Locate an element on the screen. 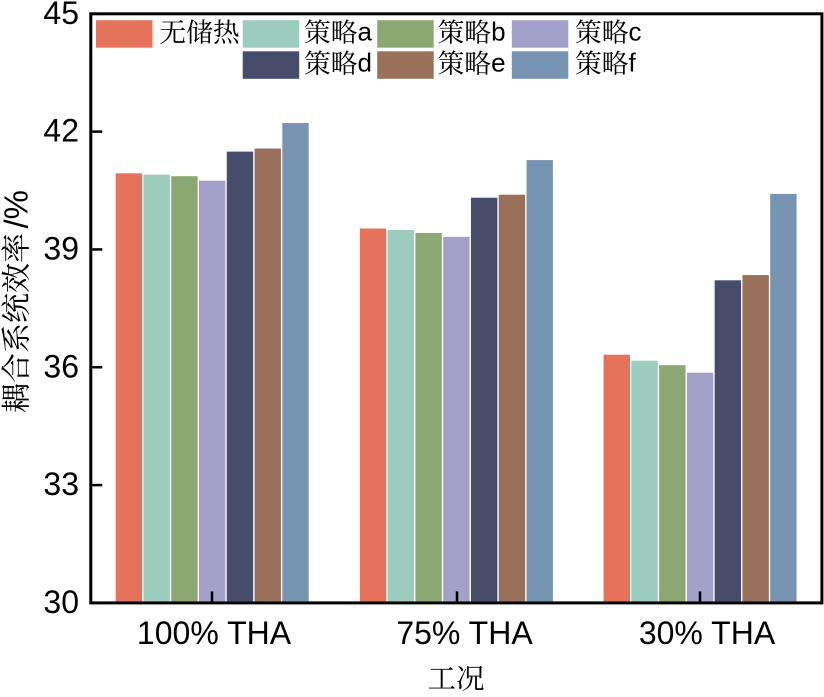 This screenshot has width=824, height=697. svg-text: c is located at coordinates (635, 32).